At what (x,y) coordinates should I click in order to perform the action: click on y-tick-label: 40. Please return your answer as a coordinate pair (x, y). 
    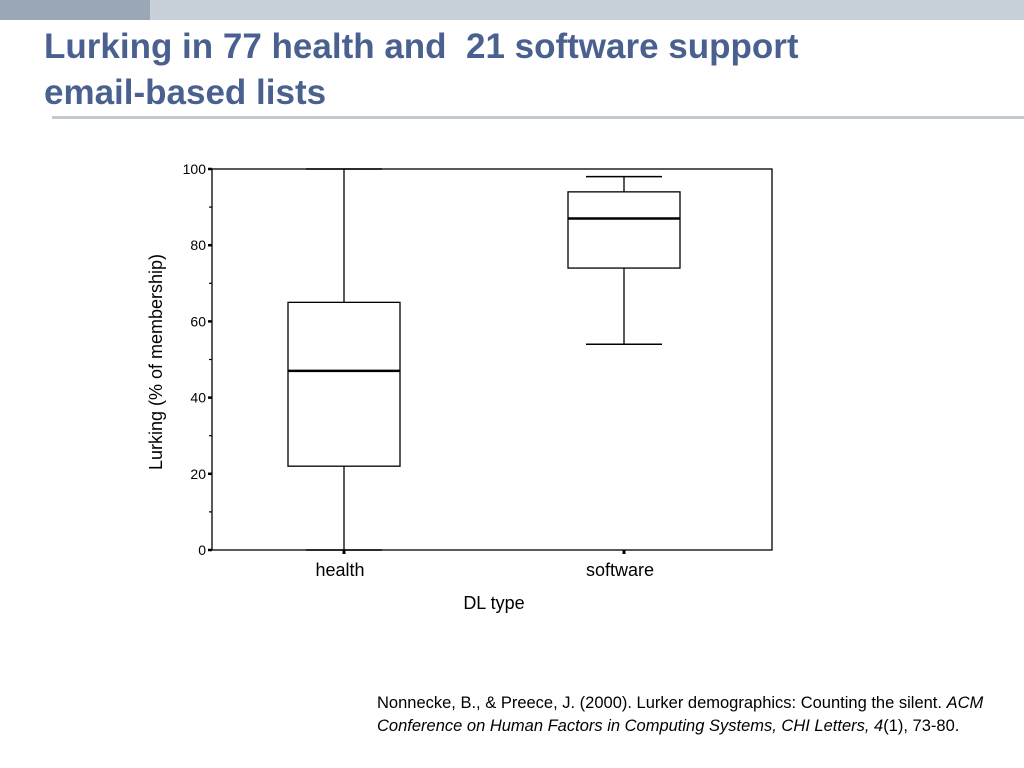
    Looking at the image, I should click on (198, 398).